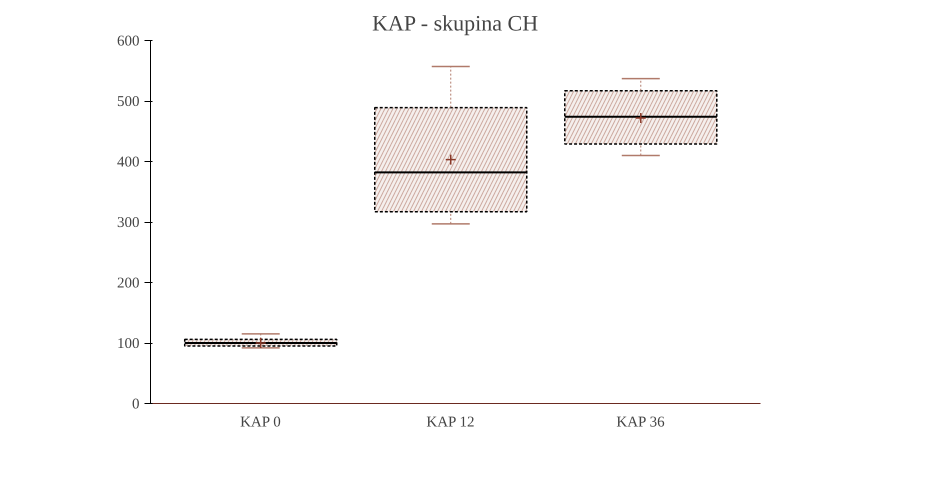 This screenshot has width=949, height=497. I want to click on y-tick-label: 300, so click(128, 223).